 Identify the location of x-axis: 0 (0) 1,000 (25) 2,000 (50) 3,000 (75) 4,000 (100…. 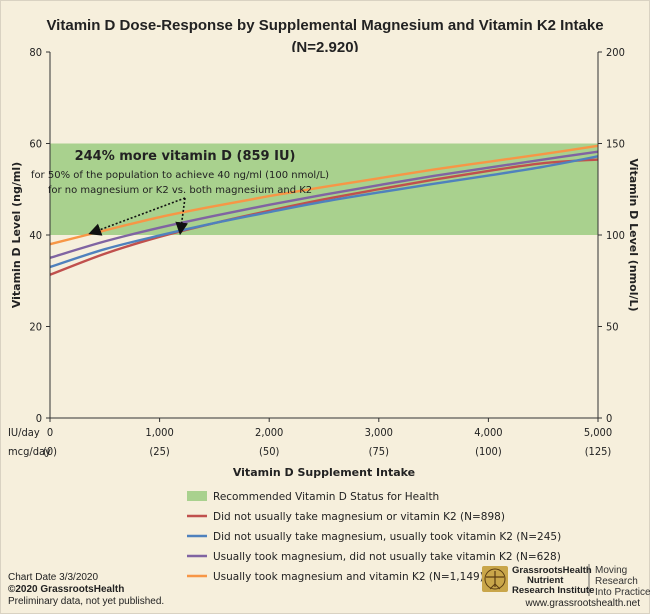
(327, 438).